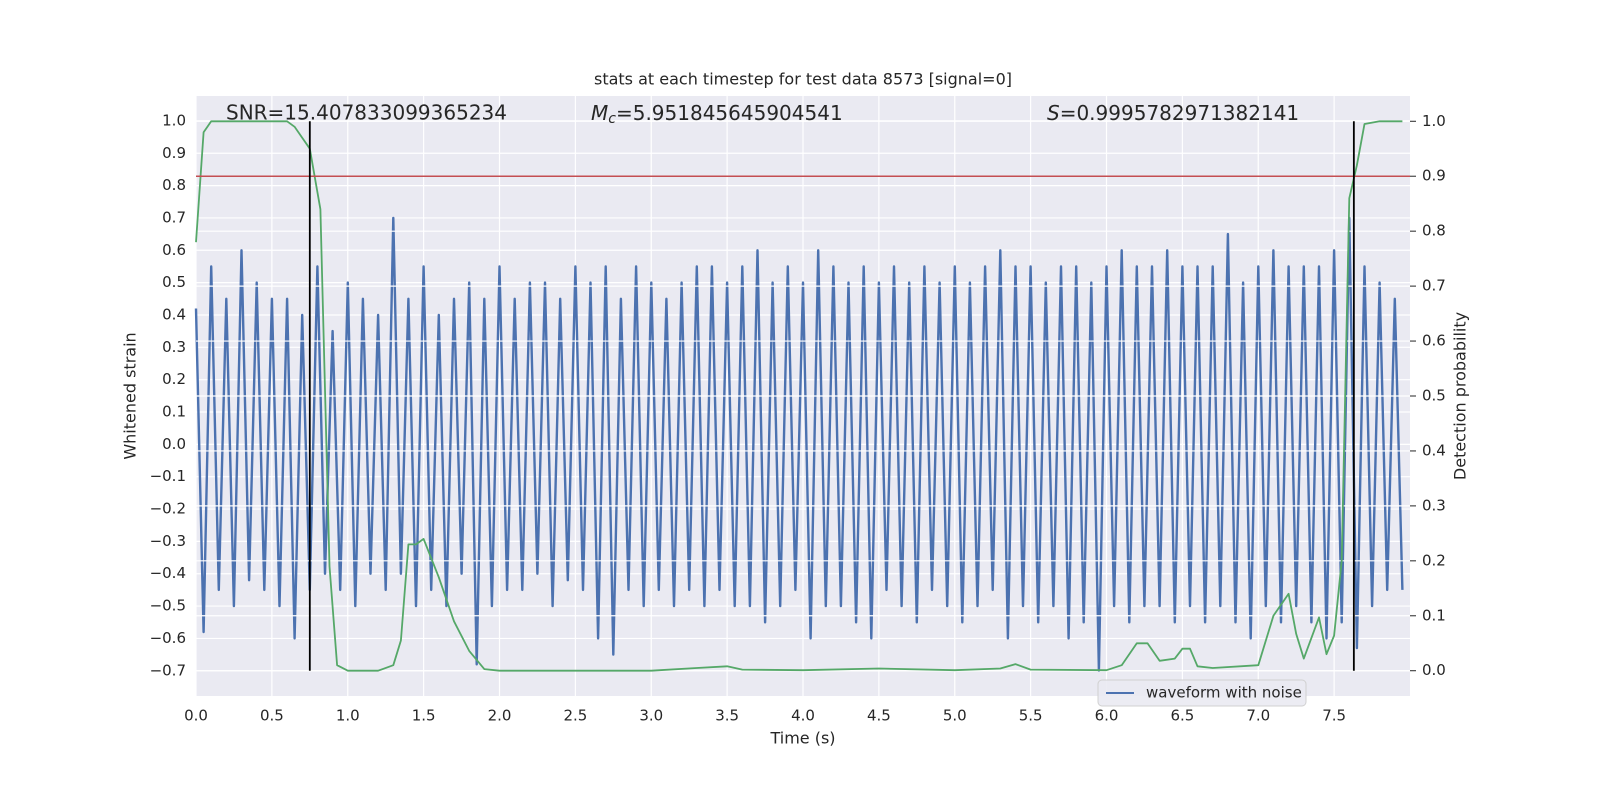 The width and height of the screenshot is (1600, 800). Describe the element at coordinates (272, 716) in the screenshot. I see `x-tick-label: 0.5` at that location.